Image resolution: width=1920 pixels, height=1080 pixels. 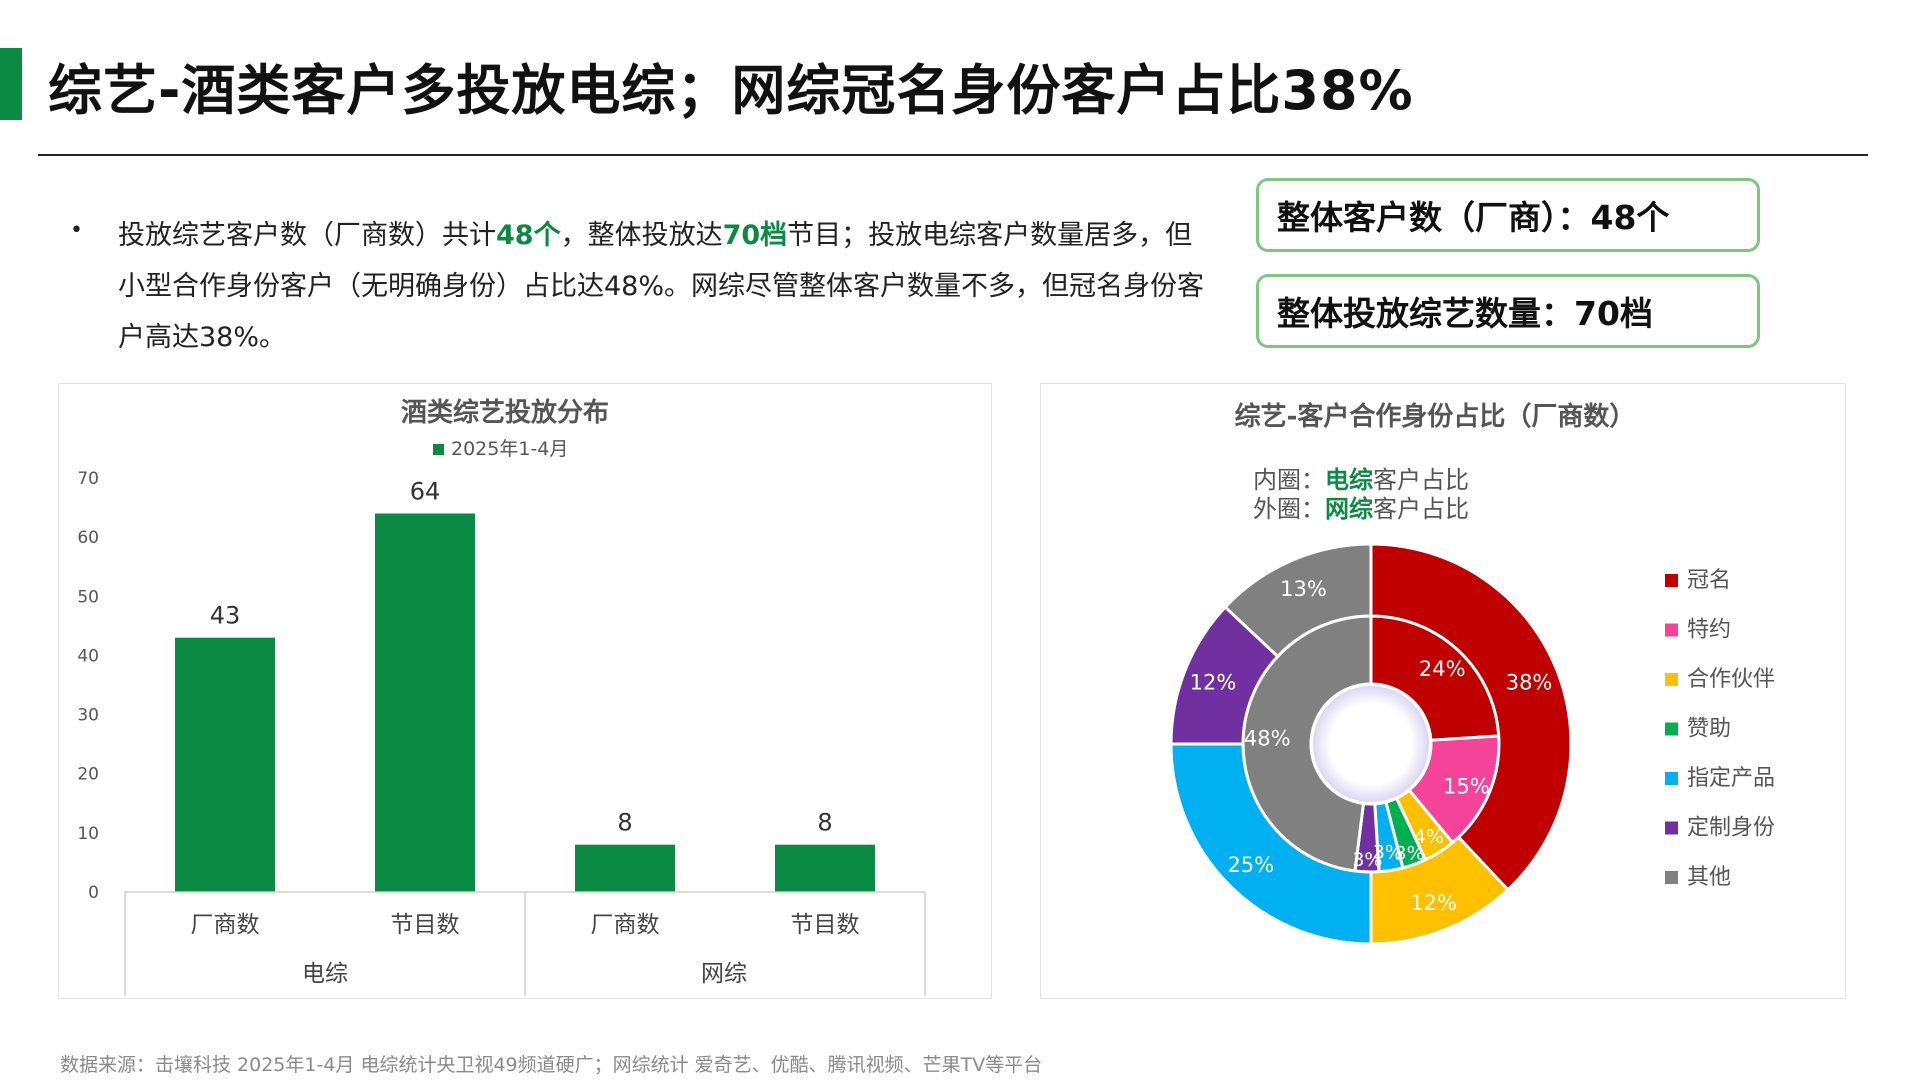 I want to click on inner-ring-value-label: 4%, so click(x=1429, y=837).